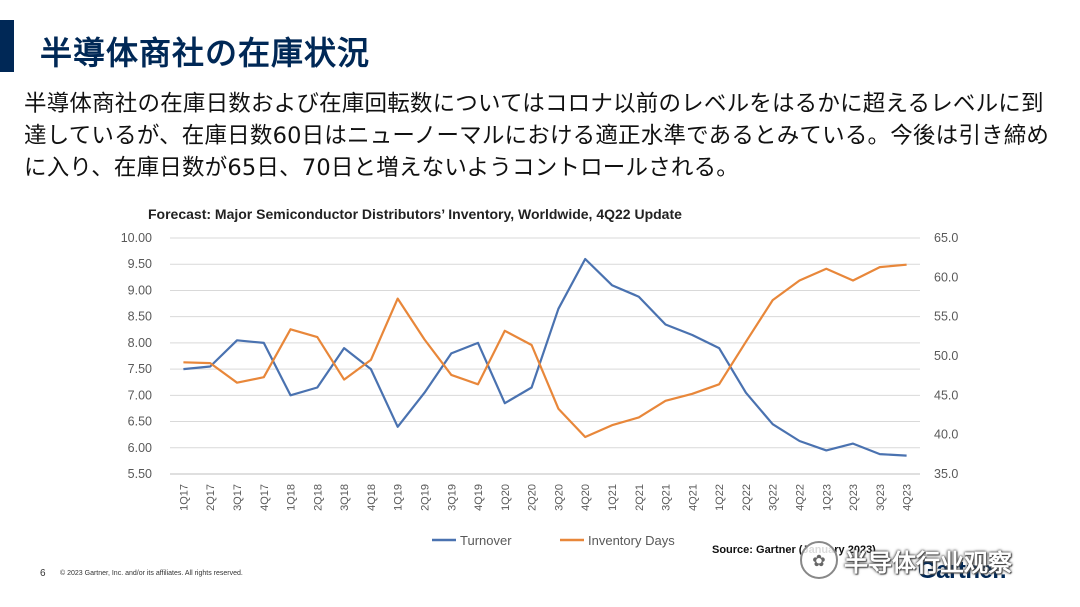 The image size is (1080, 607). What do you see at coordinates (747, 497) in the screenshot?
I see `x-tick-label: 2Q22` at bounding box center [747, 497].